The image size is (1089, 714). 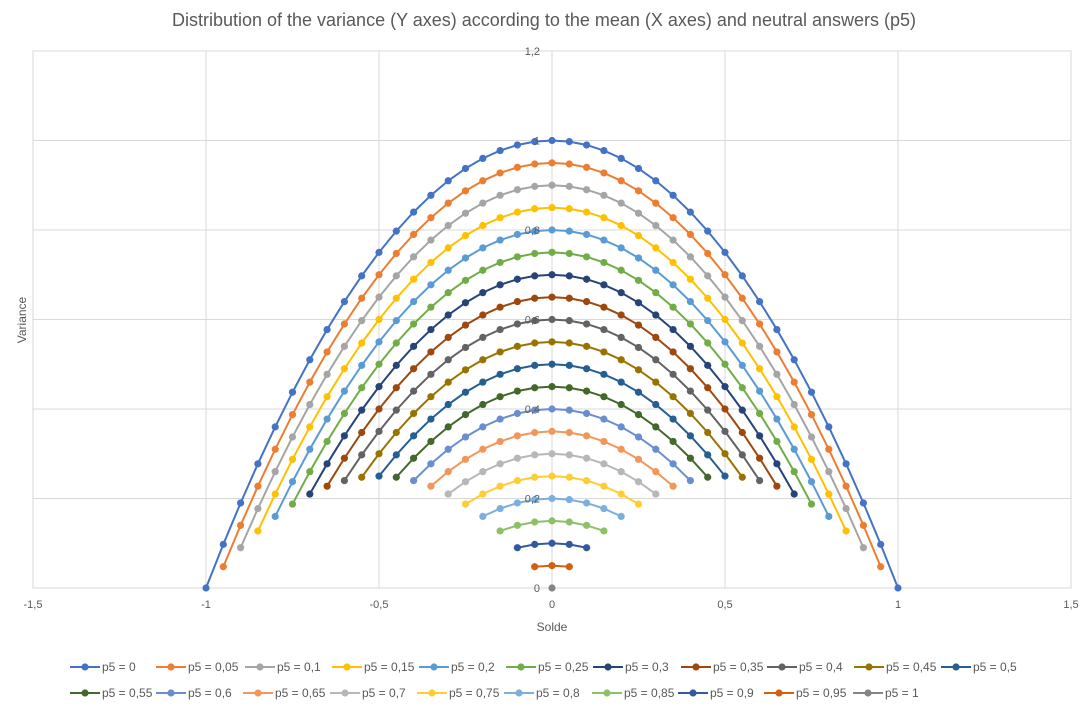 What do you see at coordinates (902, 693) in the screenshot?
I see `legend-label: p5 = 1` at bounding box center [902, 693].